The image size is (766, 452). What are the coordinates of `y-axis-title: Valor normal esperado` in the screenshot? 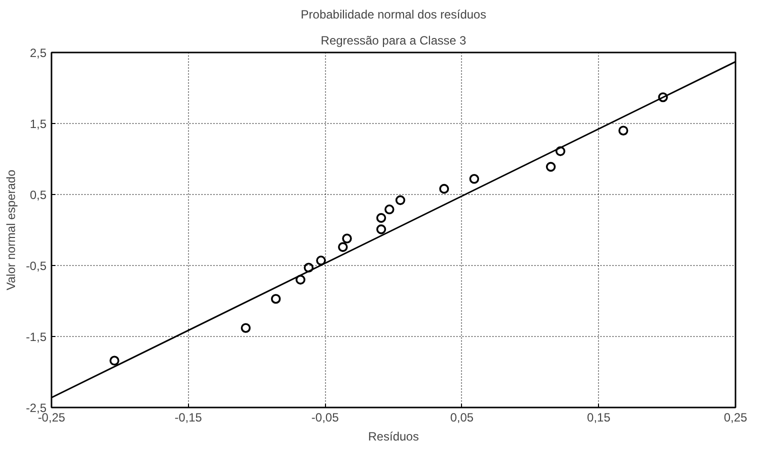 It's located at (11, 229).